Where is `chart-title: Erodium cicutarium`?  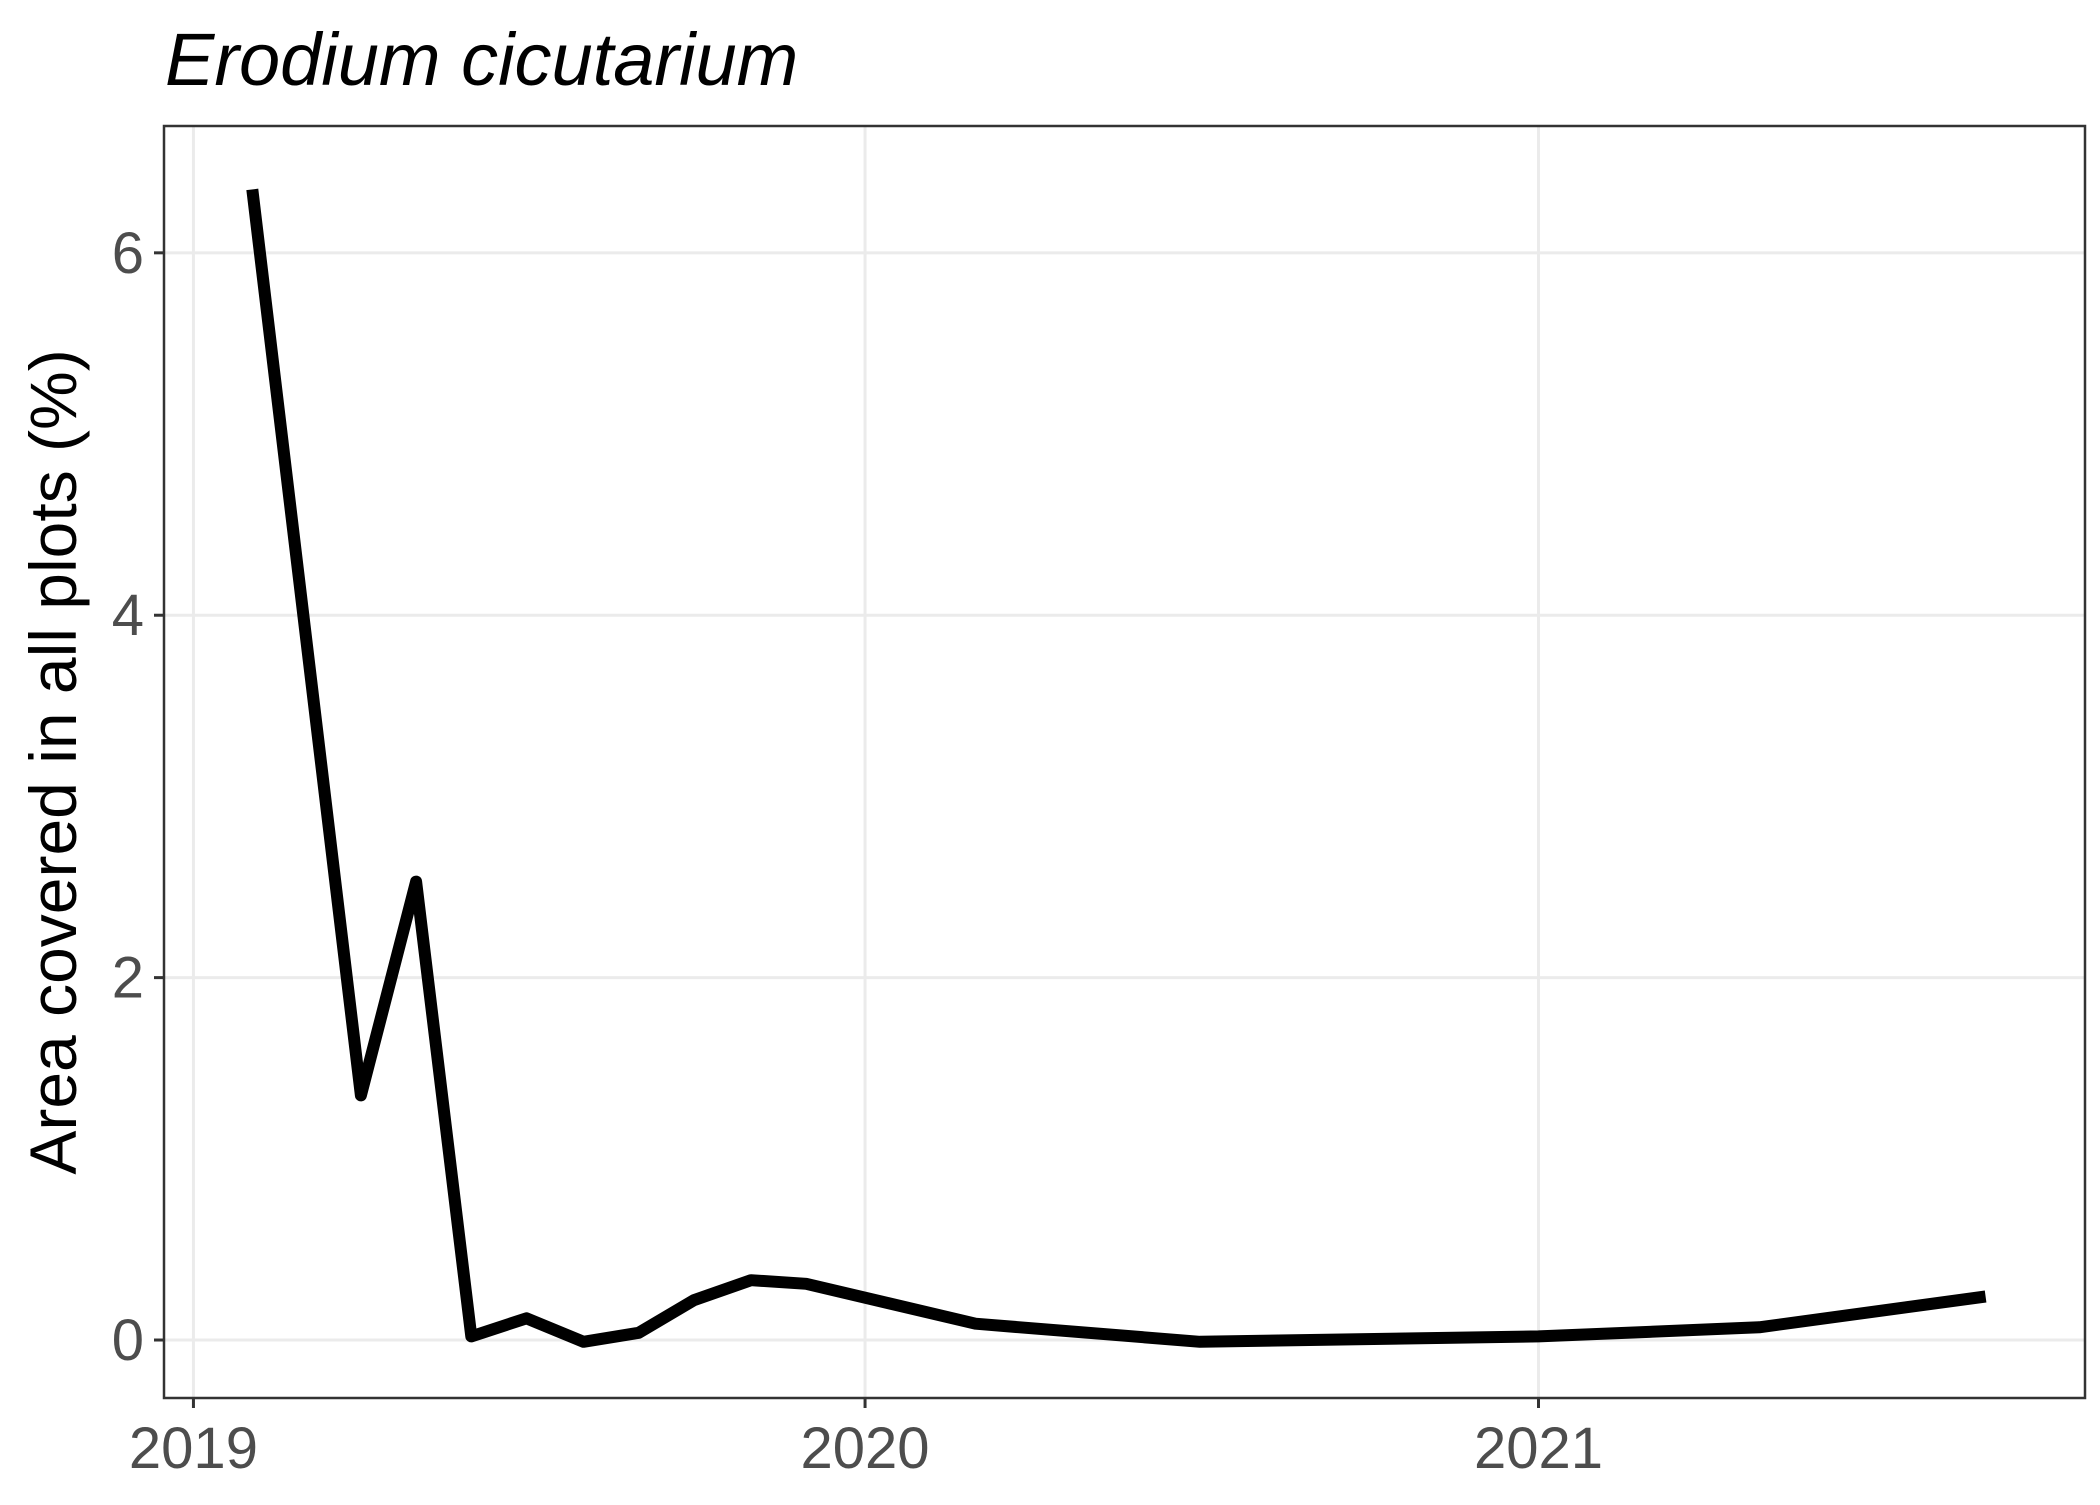 chart-title: Erodium cicutarium is located at coordinates (481, 59).